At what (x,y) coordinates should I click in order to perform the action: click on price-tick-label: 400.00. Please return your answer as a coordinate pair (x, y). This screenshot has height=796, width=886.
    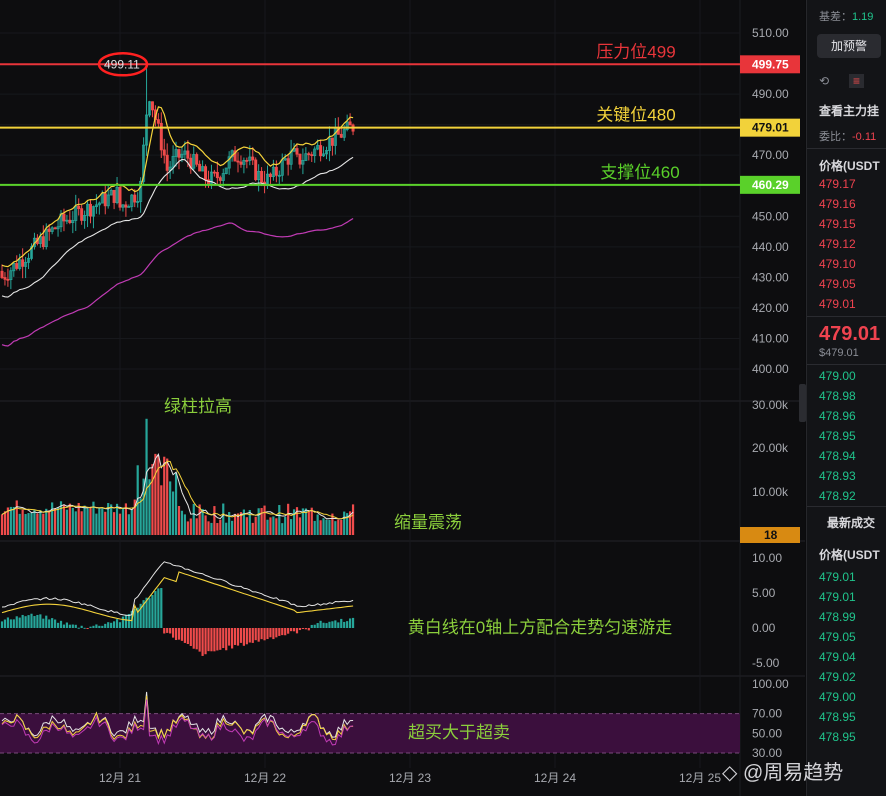
    Looking at the image, I should click on (770, 369).